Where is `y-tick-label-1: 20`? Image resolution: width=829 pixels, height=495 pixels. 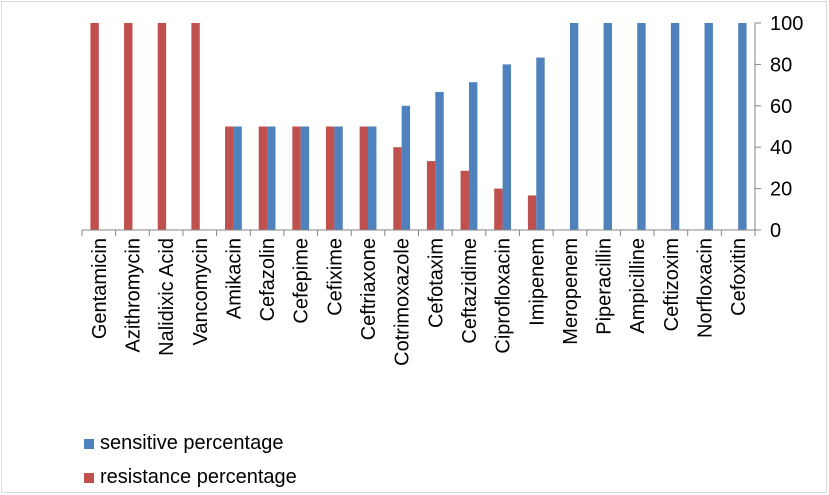 y-tick-label-1: 20 is located at coordinates (781, 190).